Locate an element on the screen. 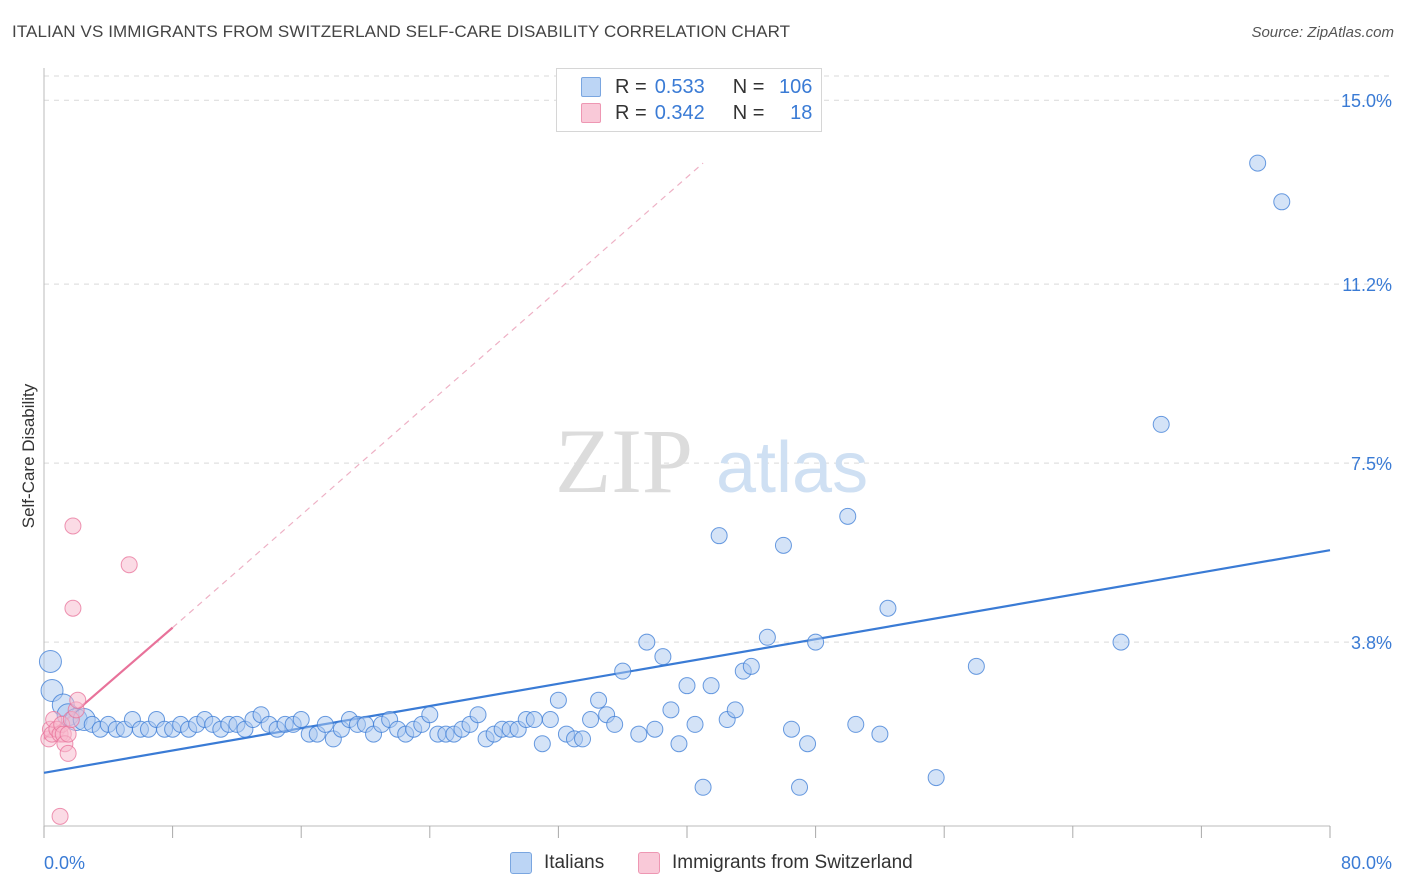 The width and height of the screenshot is (1406, 892). legend-row-italians: R = 0.533 N = 106 is located at coordinates (696, 87).